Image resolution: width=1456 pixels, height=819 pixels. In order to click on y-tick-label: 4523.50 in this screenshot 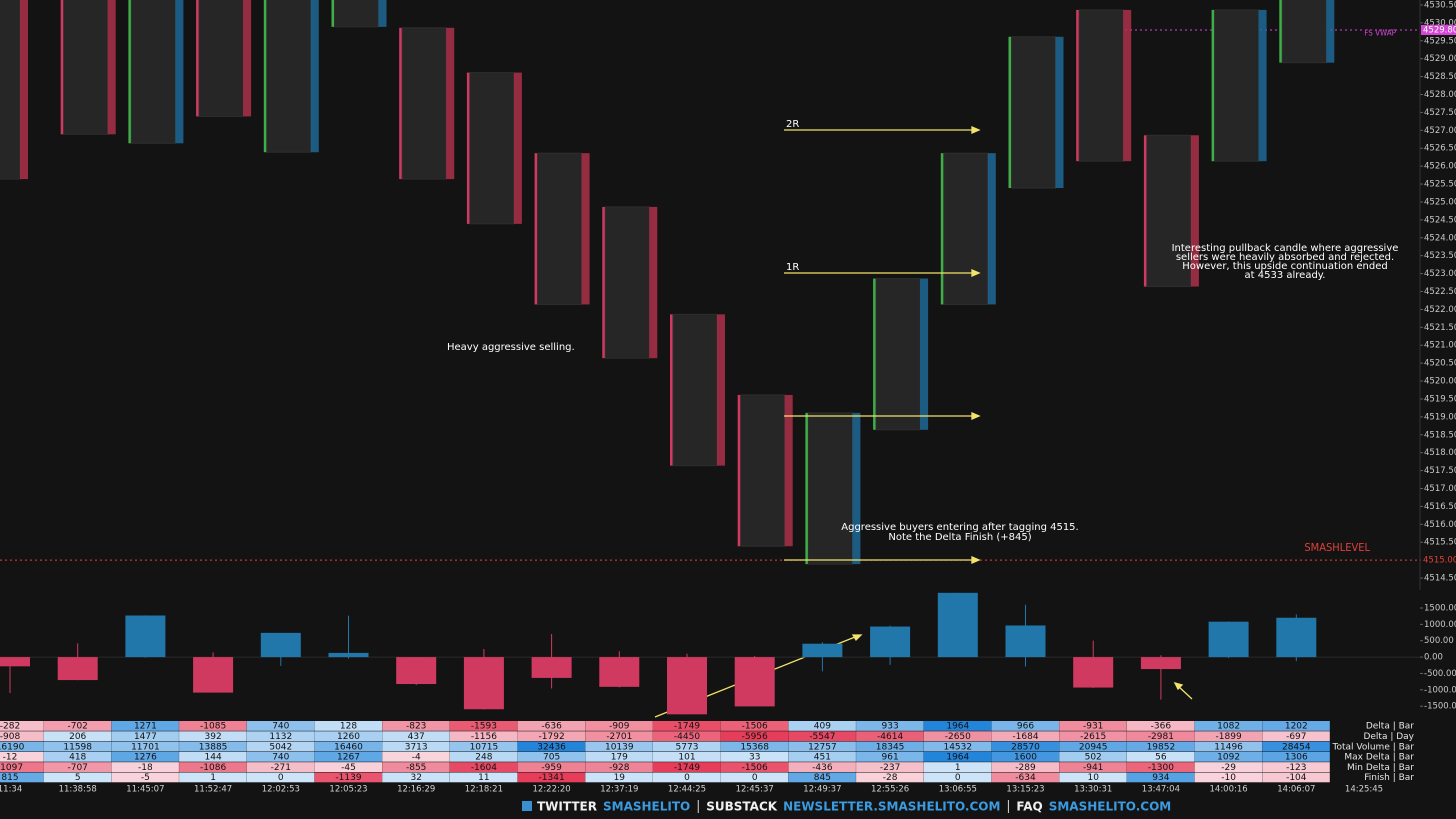, I will do `click(1440, 256)`.